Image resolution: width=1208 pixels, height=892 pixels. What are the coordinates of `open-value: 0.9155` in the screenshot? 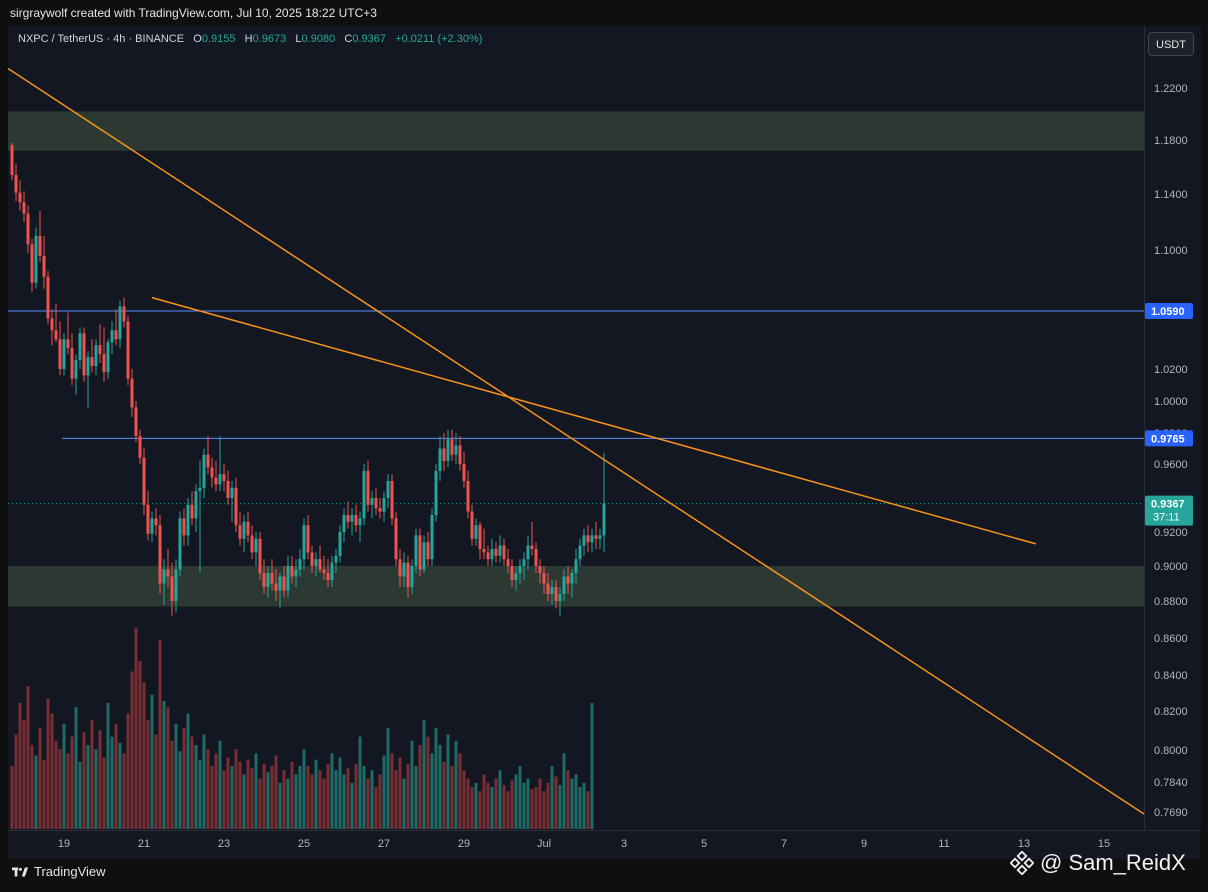 It's located at (219, 39).